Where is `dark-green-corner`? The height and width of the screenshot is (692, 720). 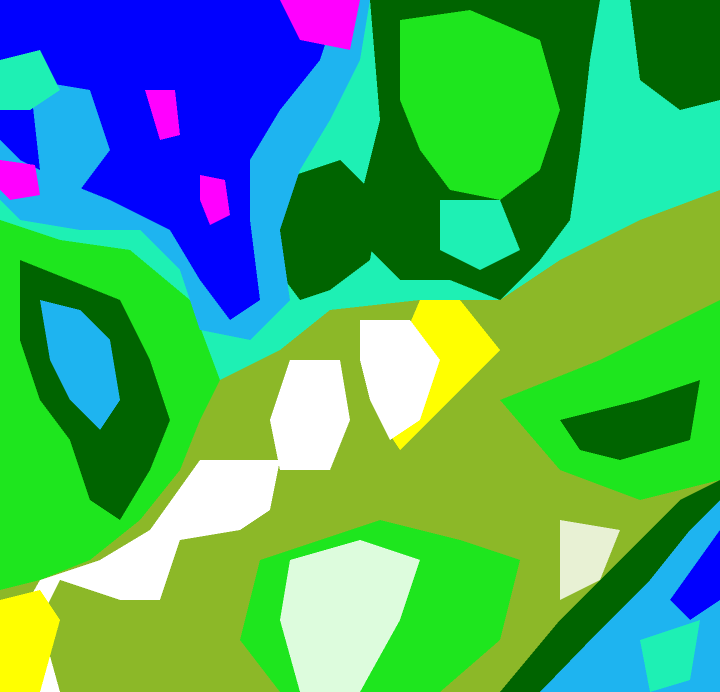 dark-green-corner is located at coordinates (675, 55).